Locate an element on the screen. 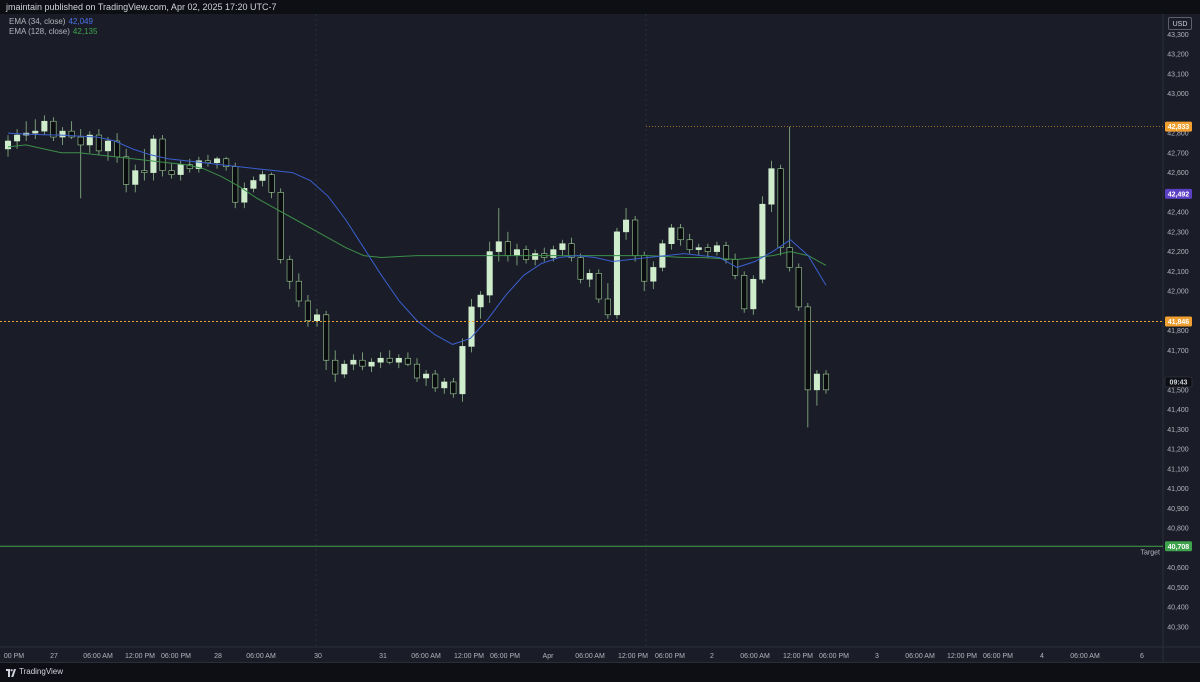 This screenshot has height=682, width=1200. ema128-line is located at coordinates (417, 205).